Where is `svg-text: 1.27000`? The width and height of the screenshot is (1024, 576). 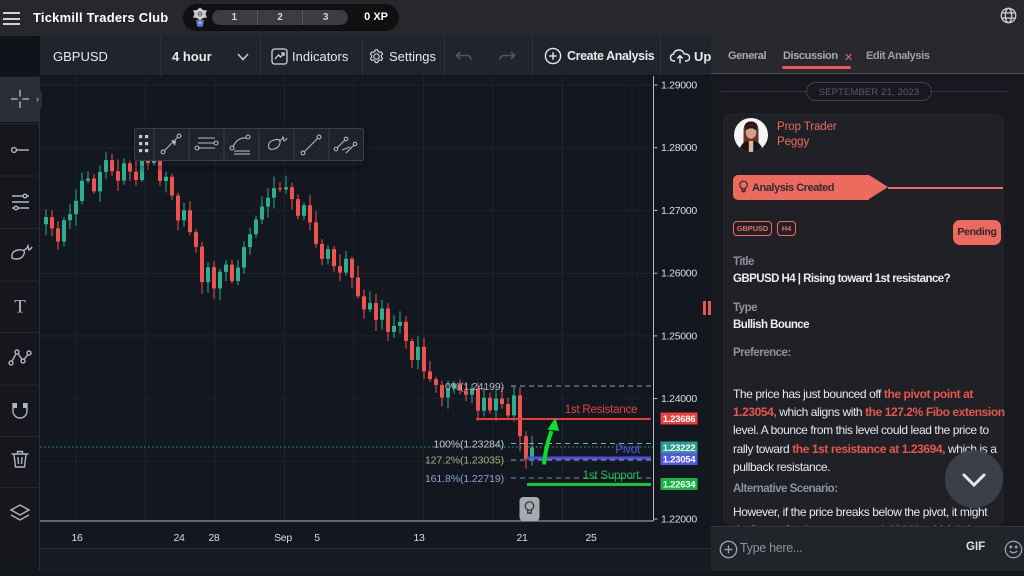 svg-text: 1.27000 is located at coordinates (679, 211).